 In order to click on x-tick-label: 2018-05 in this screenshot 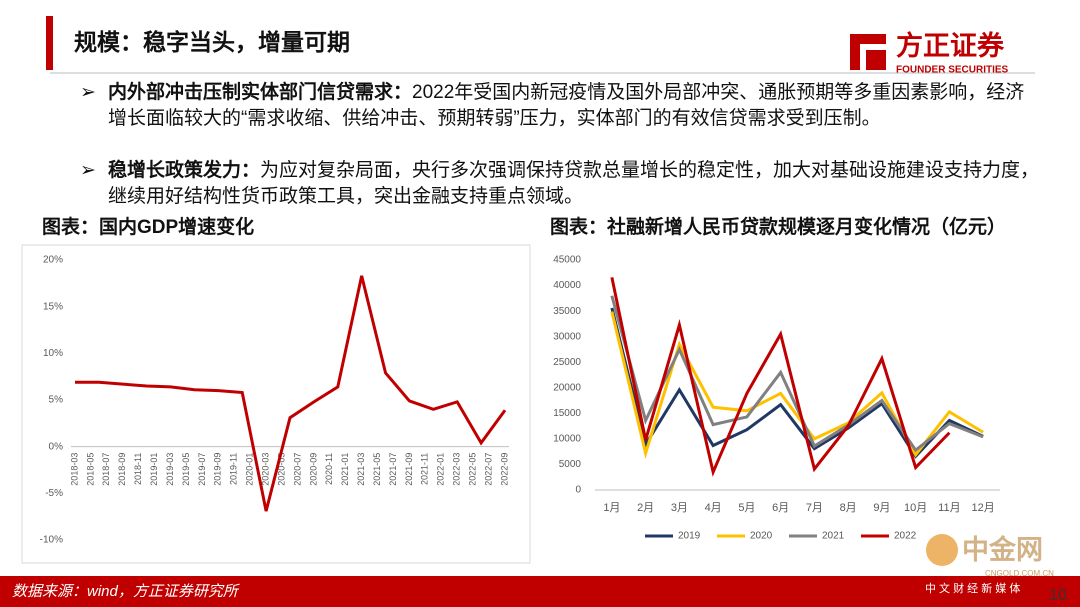, I will do `click(90, 469)`.